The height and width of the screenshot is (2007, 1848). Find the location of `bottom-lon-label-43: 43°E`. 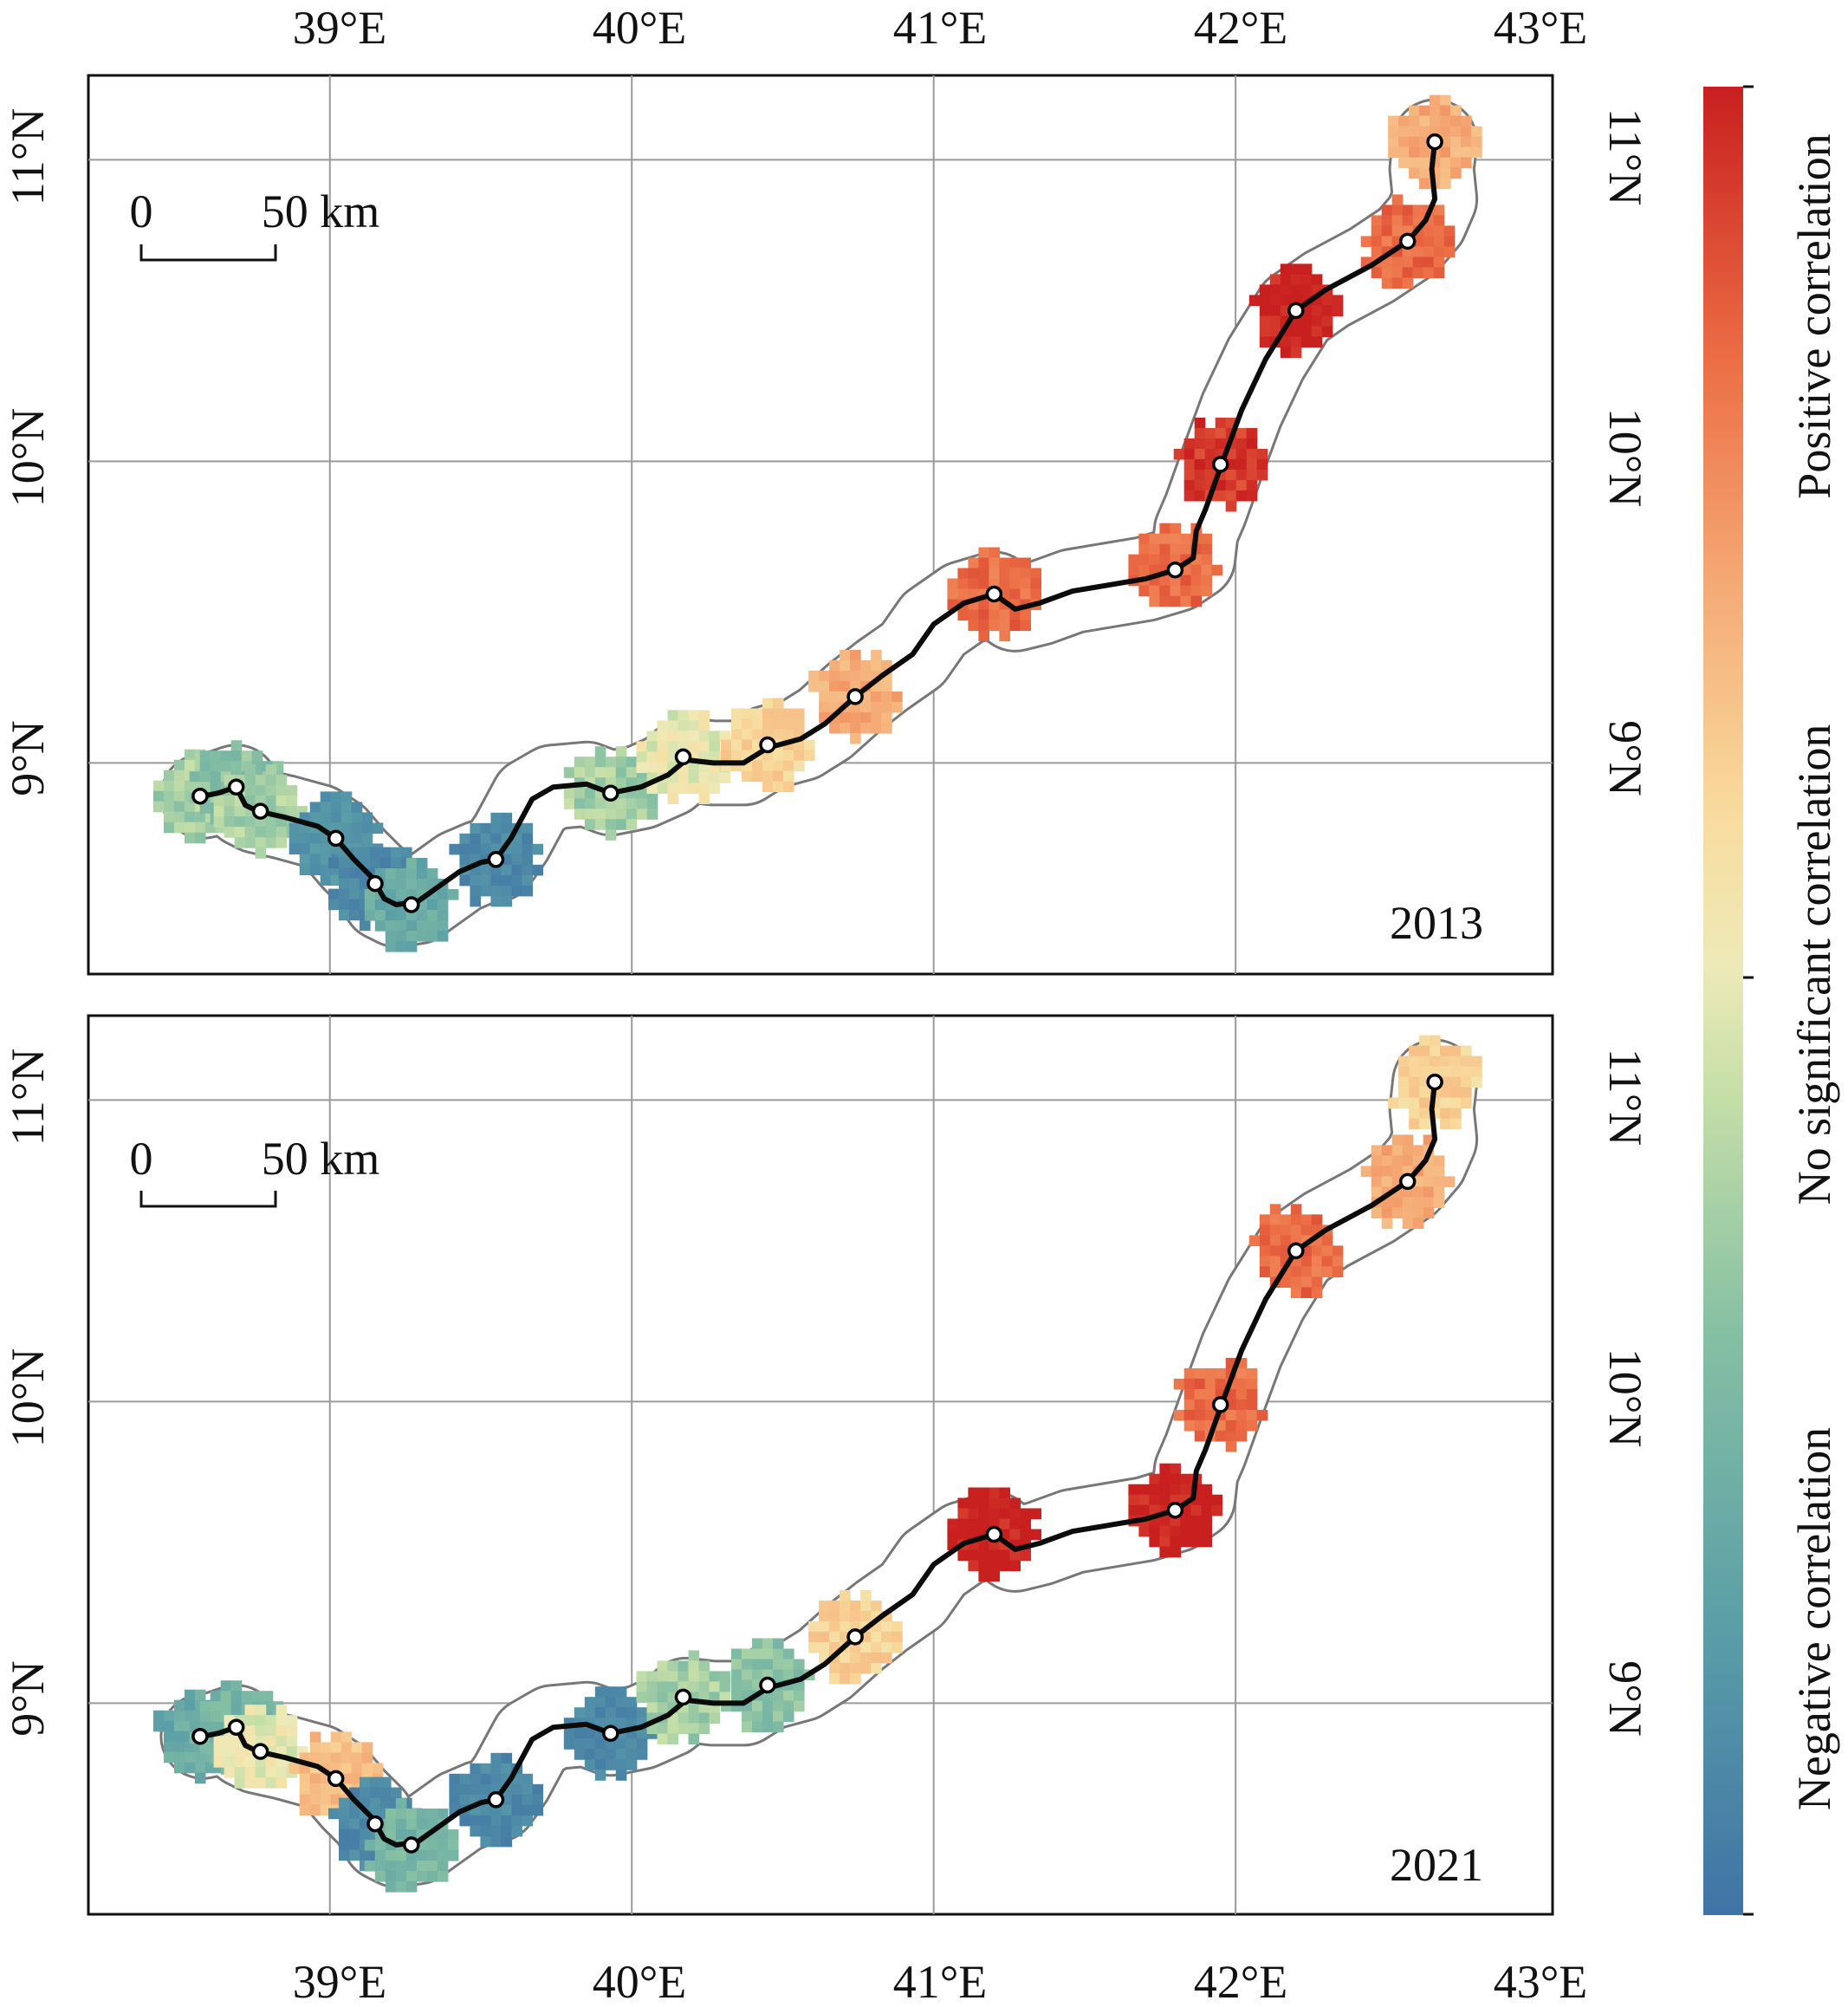

bottom-lon-label-43: 43°E is located at coordinates (1541, 1982).